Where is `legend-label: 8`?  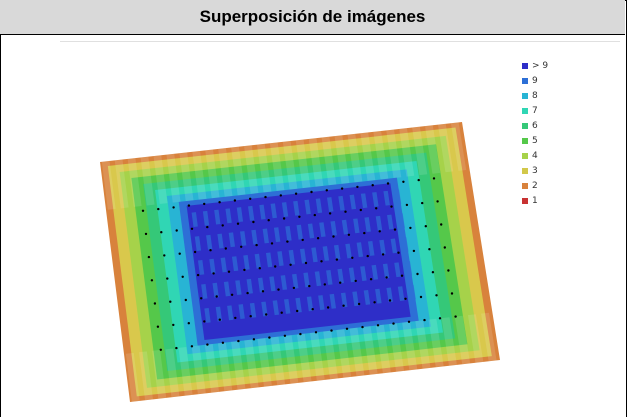
legend-label: 8 is located at coordinates (535, 96).